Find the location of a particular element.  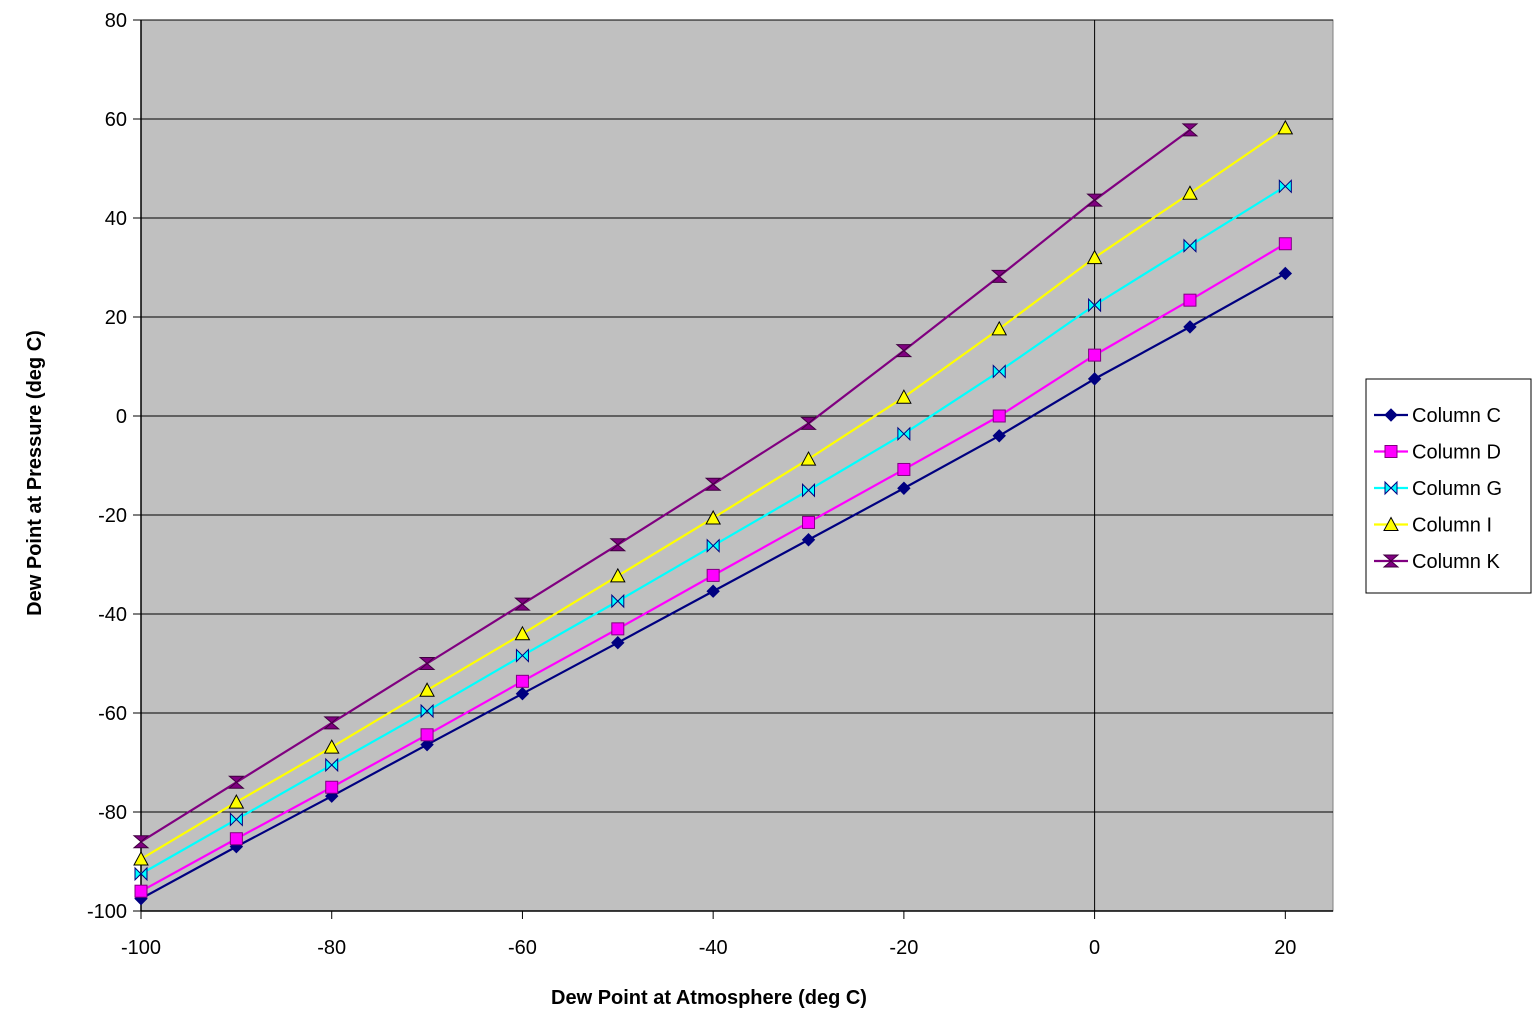

legend-label: Column I is located at coordinates (1452, 526).